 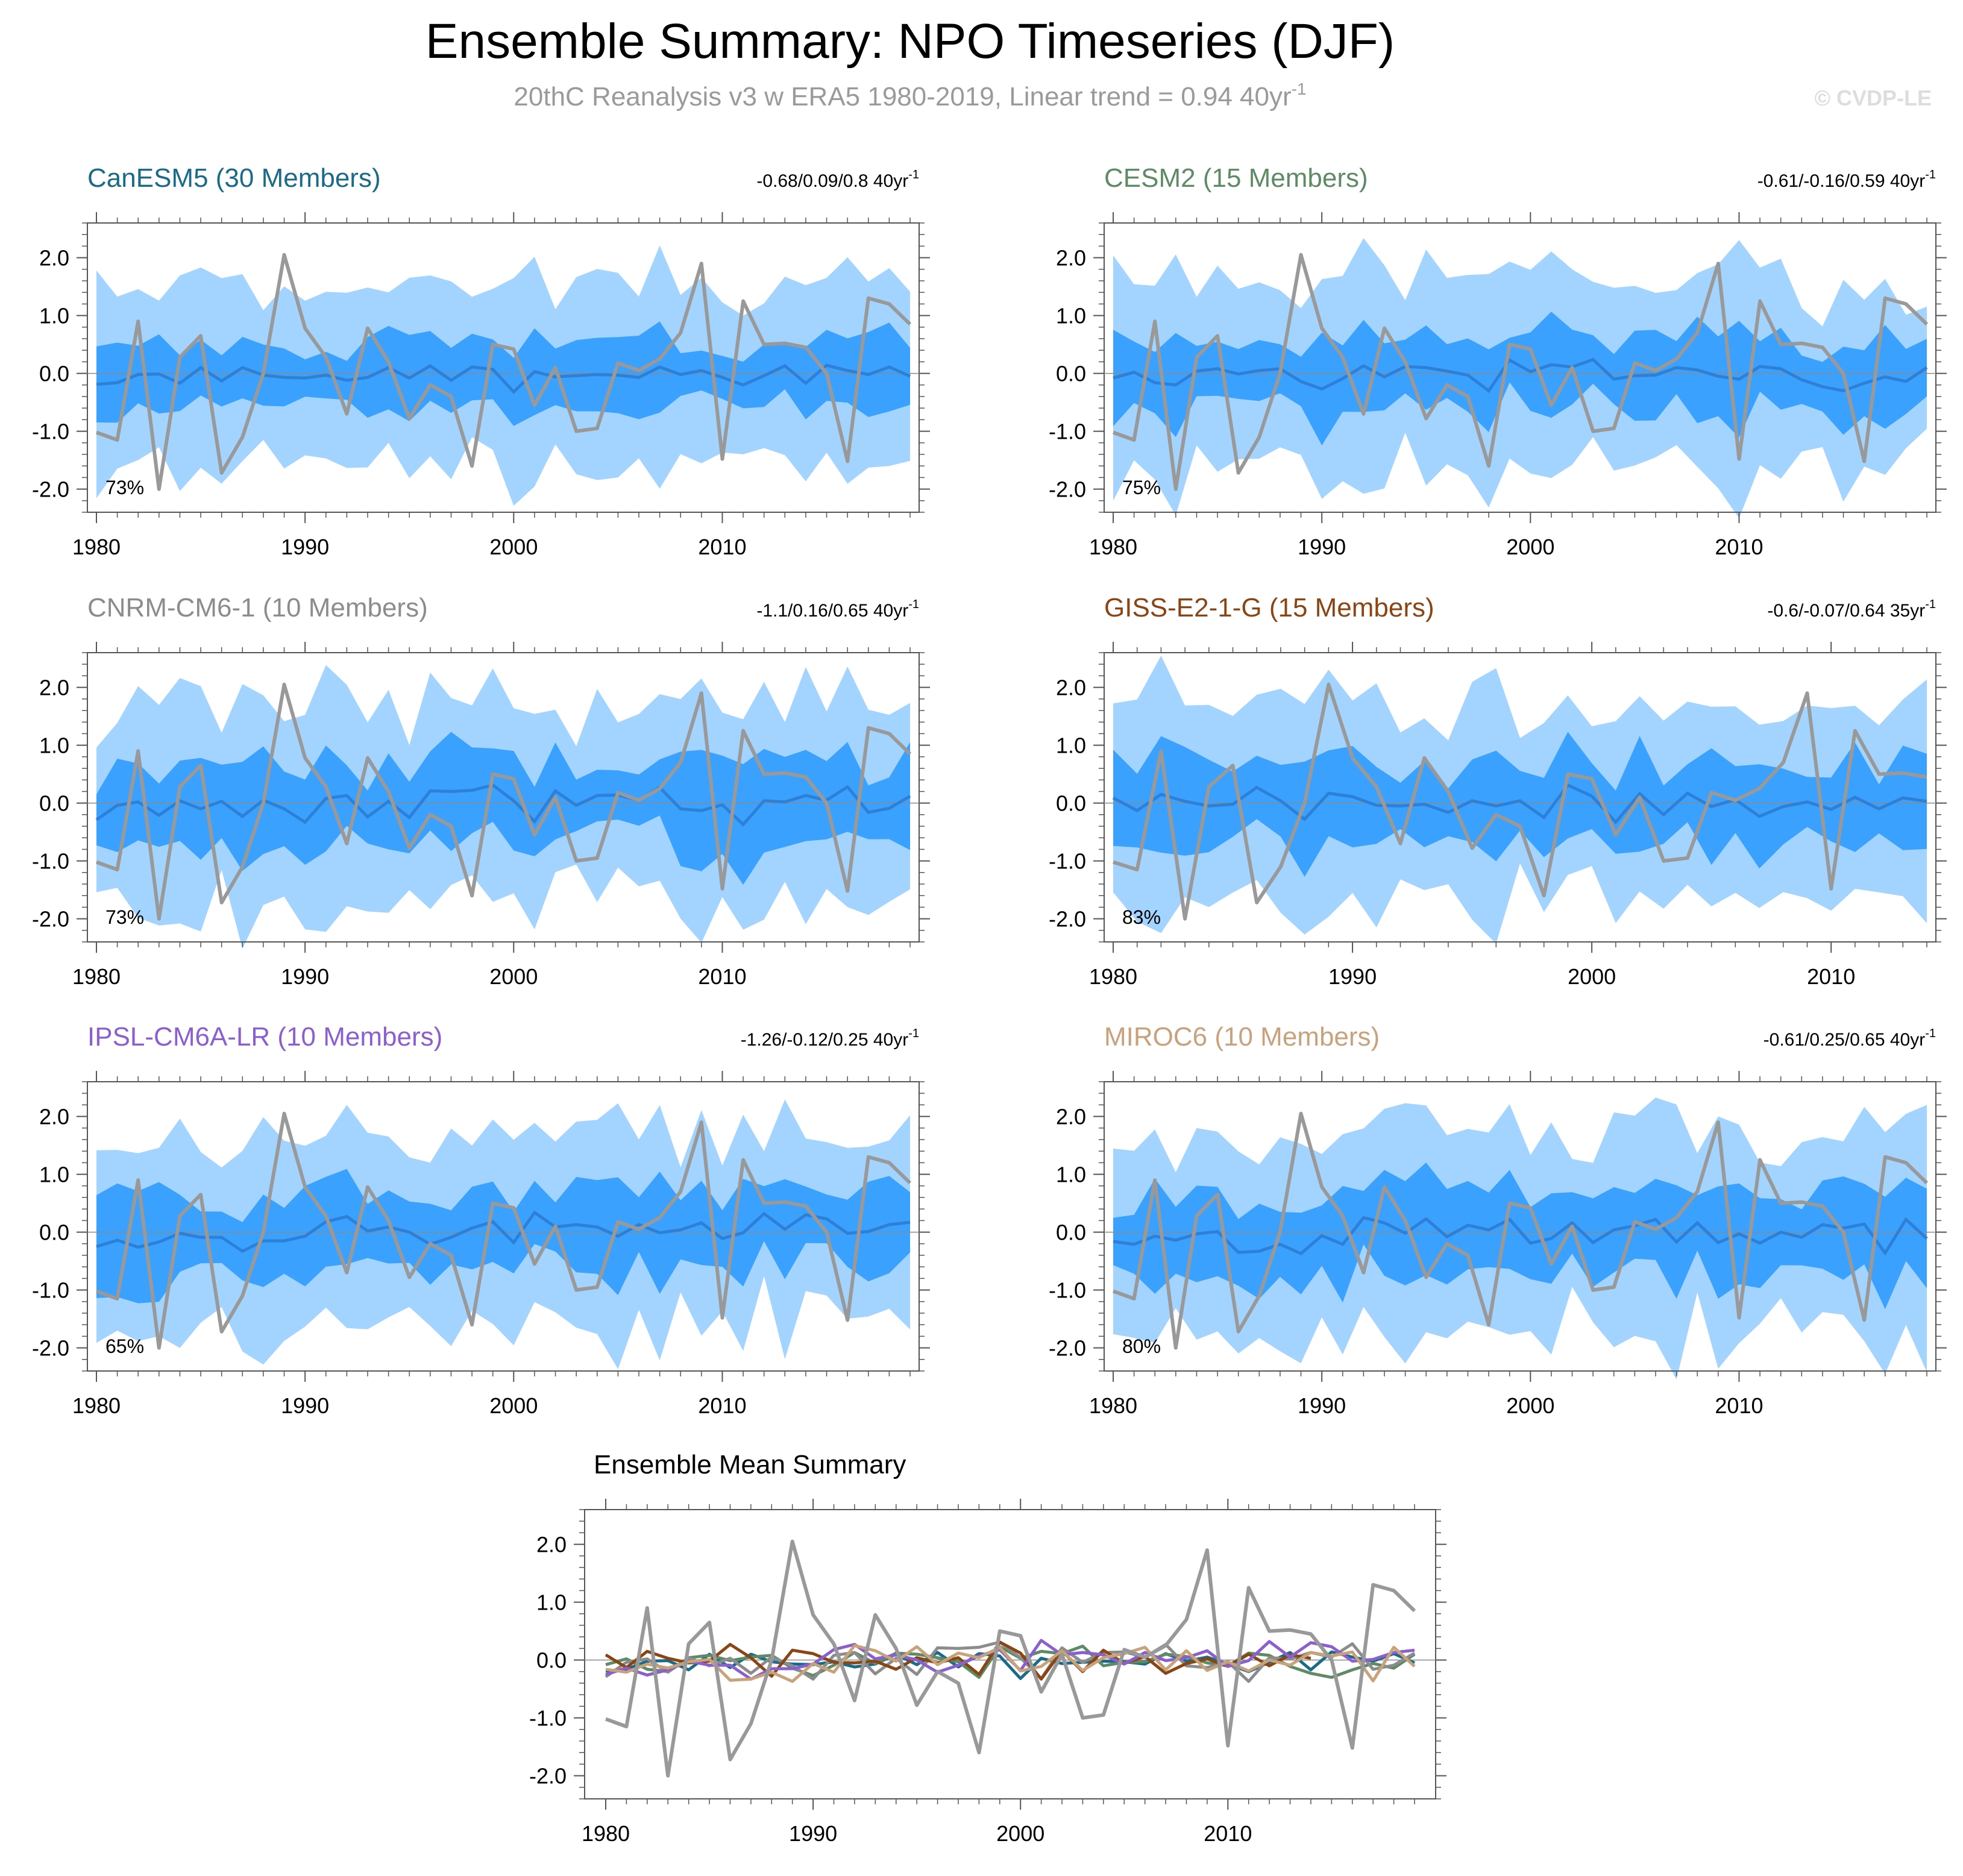 What do you see at coordinates (1269, 608) in the screenshot?
I see `giss-panel-title: GISS-E2-1-G (15 Members)` at bounding box center [1269, 608].